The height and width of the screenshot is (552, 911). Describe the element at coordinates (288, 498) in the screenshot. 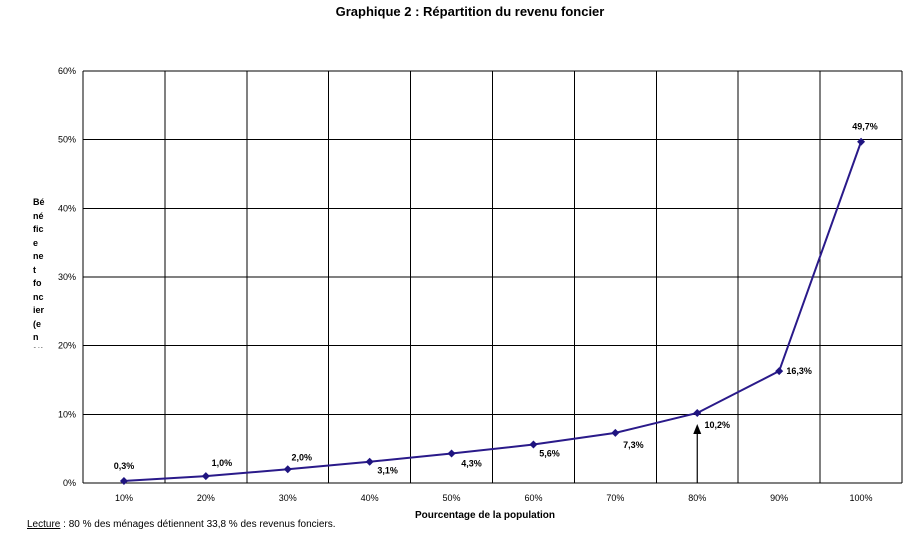

I see `x-tick-label: 30%` at that location.